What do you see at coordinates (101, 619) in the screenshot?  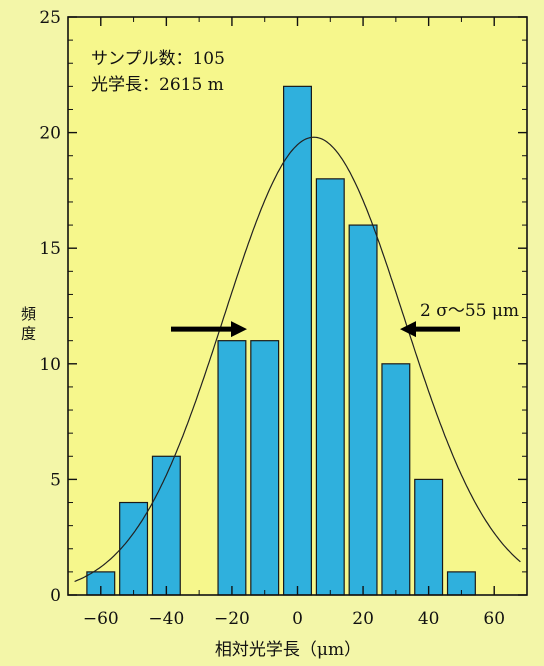 I see `x-tick-label: −60` at bounding box center [101, 619].